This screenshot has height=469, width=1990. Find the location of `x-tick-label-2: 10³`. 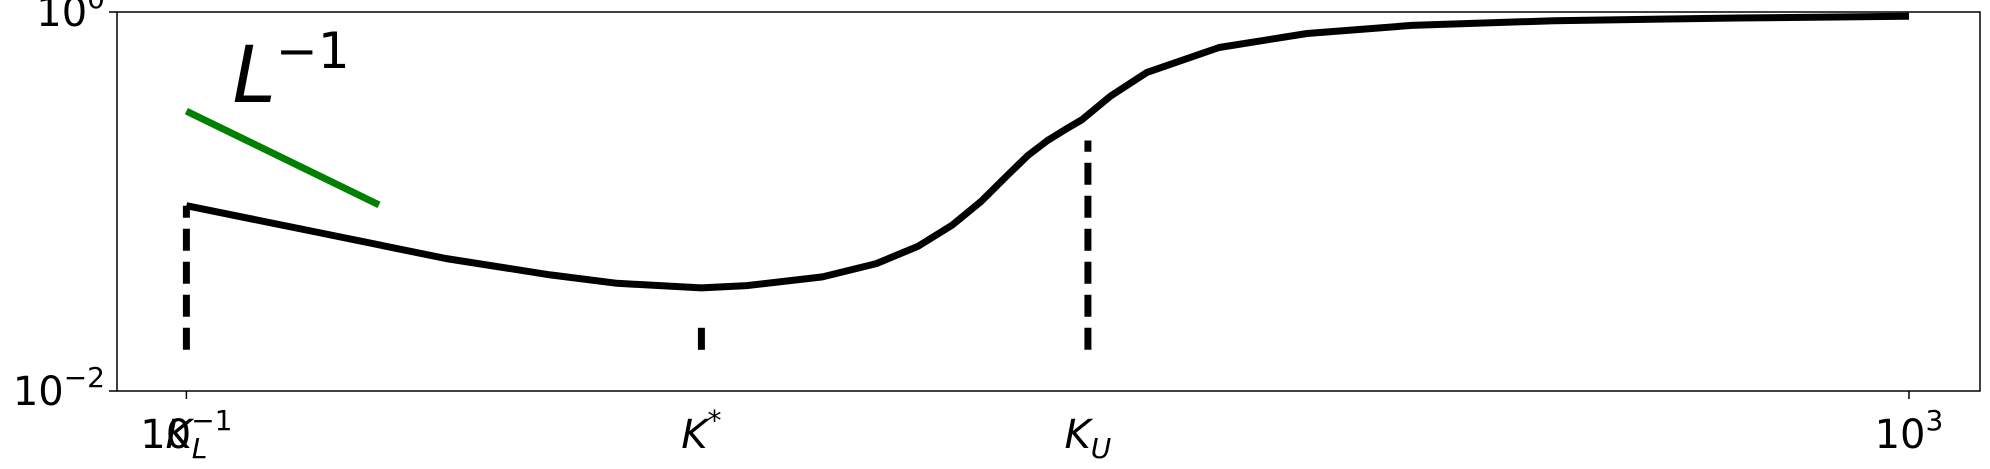

x-tick-label-2: 10³ is located at coordinates (1909, 431).